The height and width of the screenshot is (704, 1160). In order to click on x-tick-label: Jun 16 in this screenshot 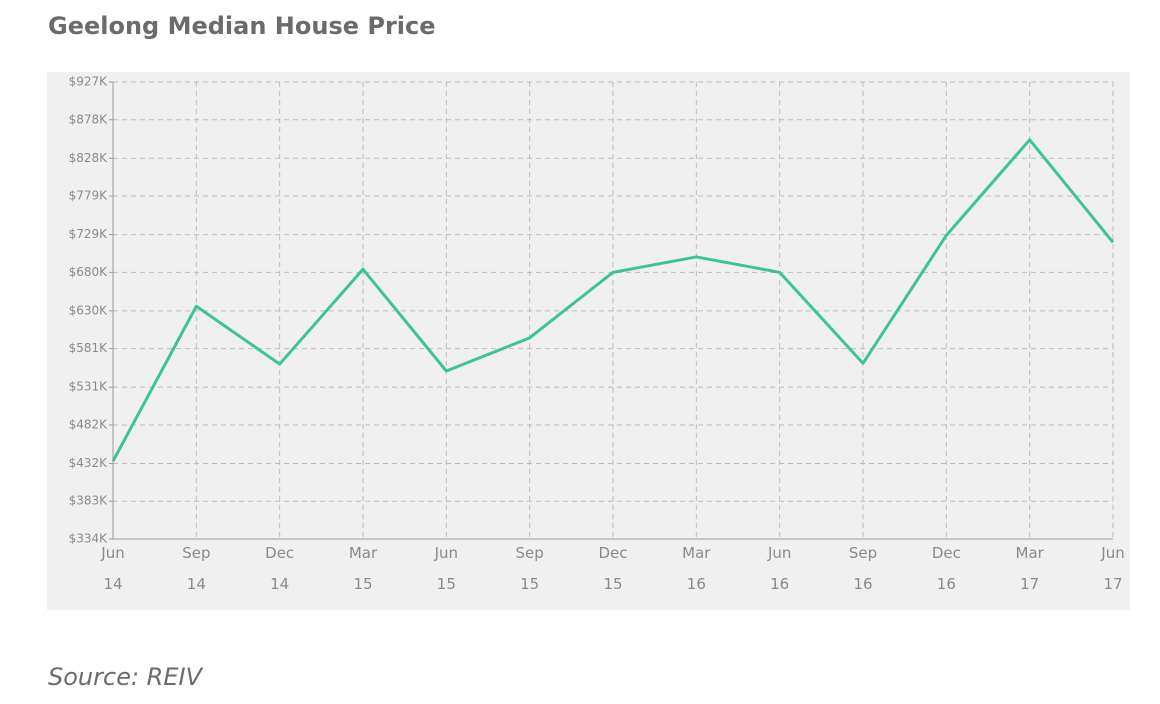, I will do `click(779, 568)`.